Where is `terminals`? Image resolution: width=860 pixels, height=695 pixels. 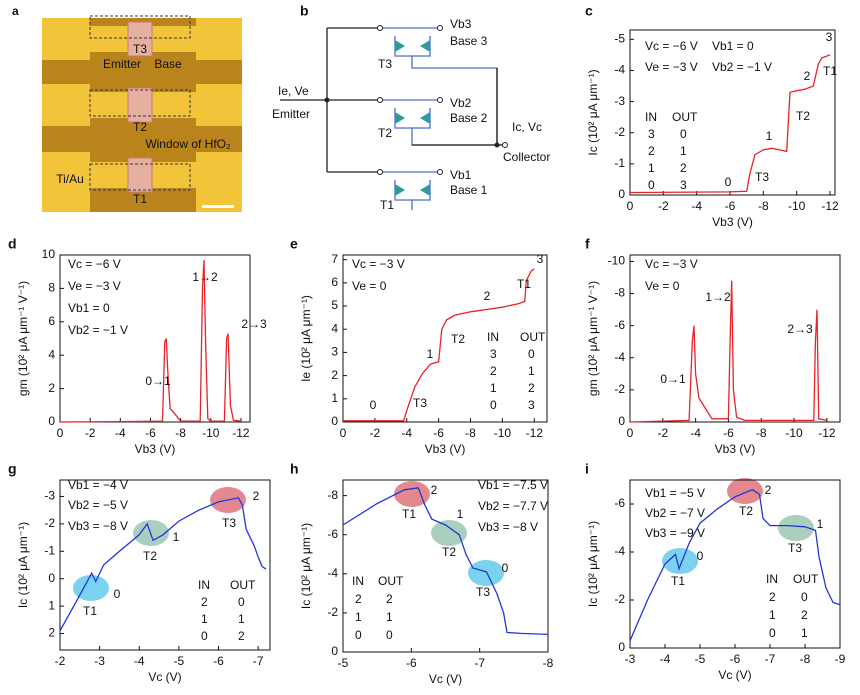
terminals is located at coordinates (442, 100).